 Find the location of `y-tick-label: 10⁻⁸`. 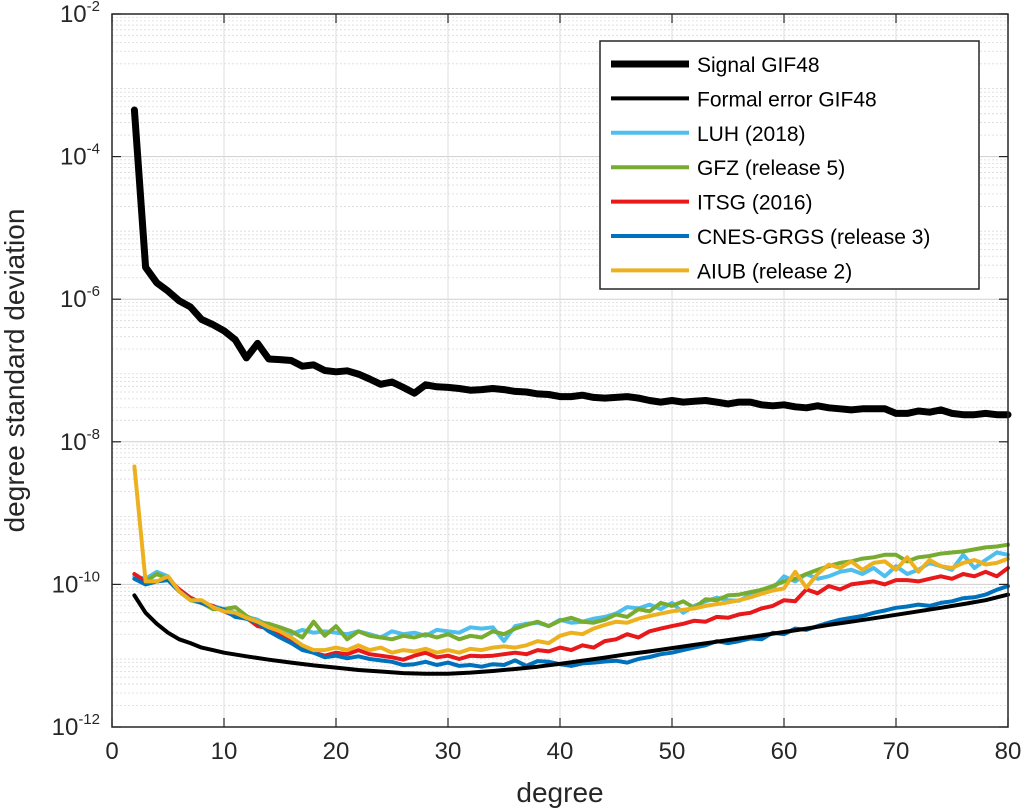

y-tick-label: 10⁻⁸ is located at coordinates (80, 441).